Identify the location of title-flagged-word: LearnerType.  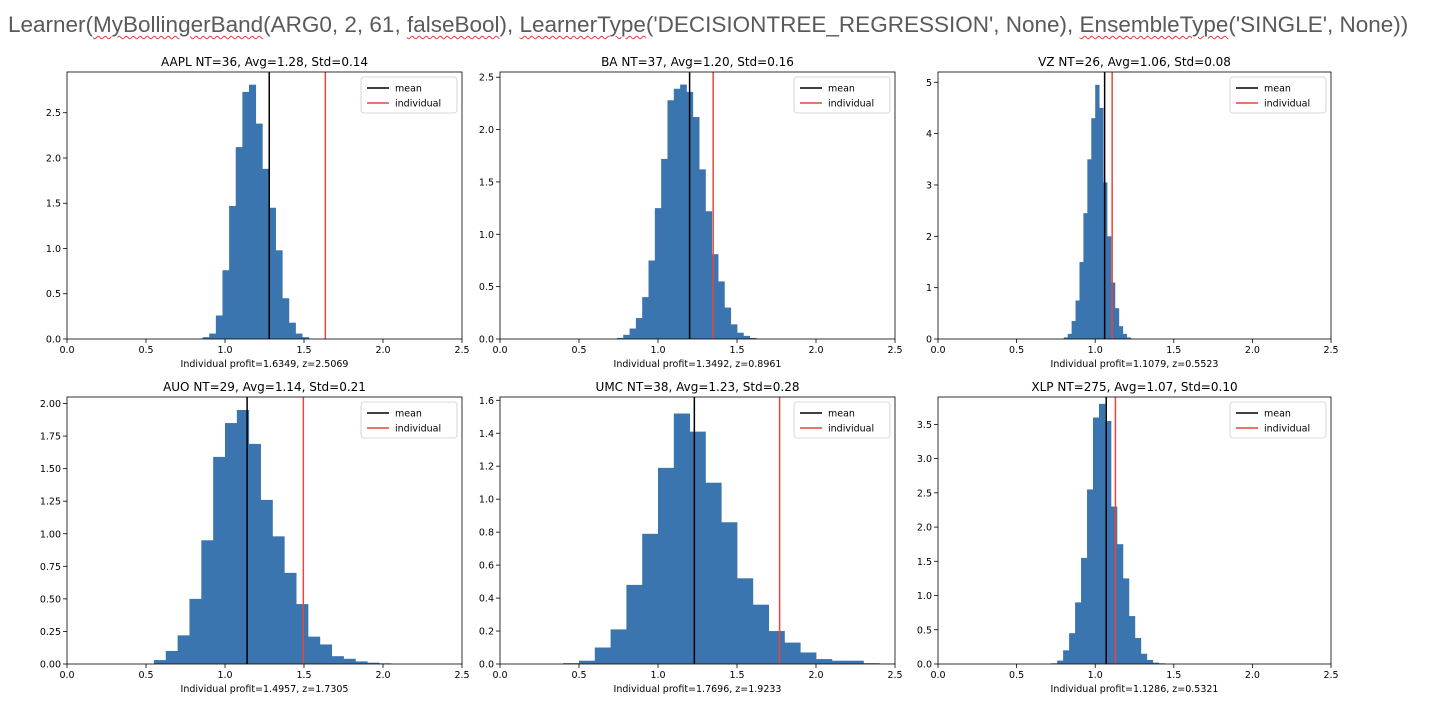
(582, 24).